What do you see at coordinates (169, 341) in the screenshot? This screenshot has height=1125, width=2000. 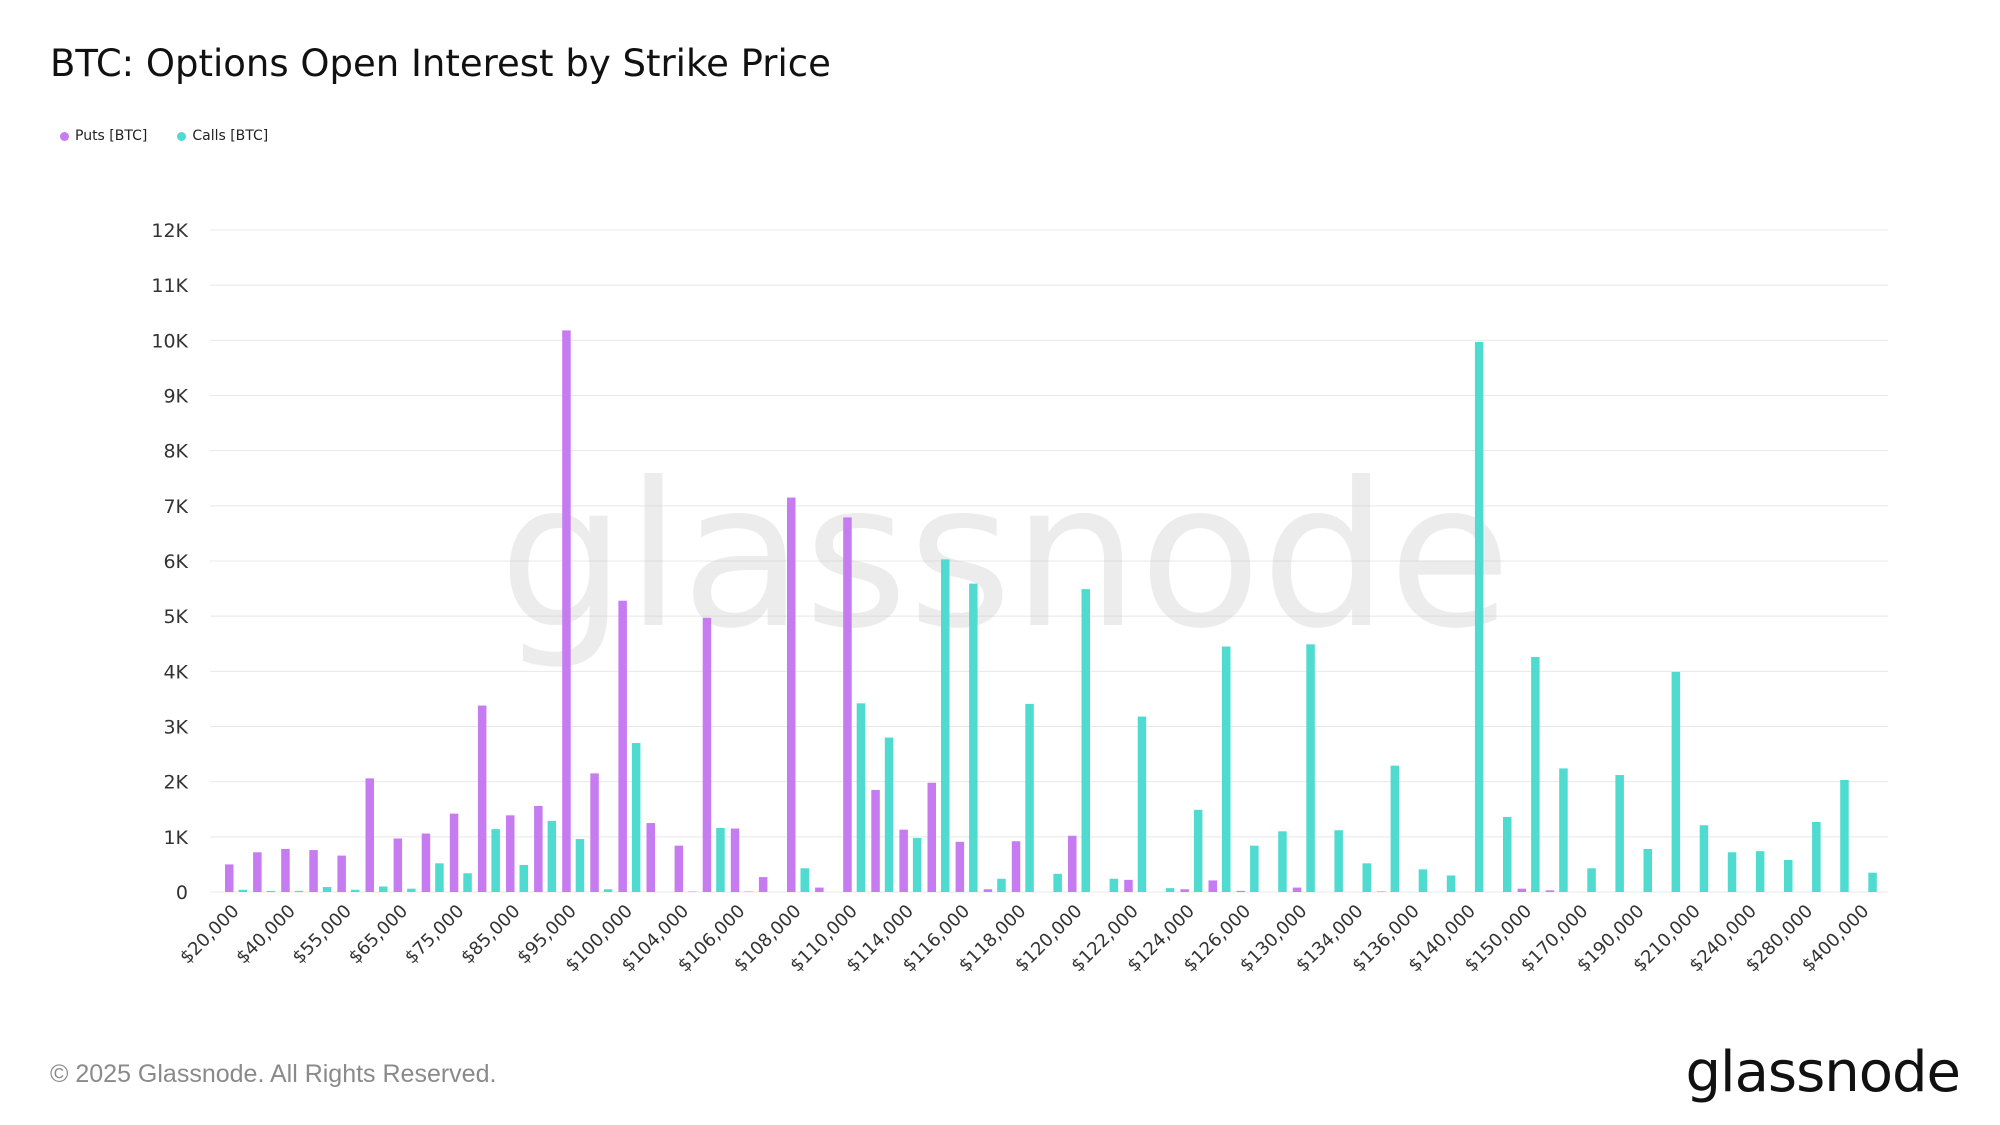 I see `y-tick-label: 10K` at bounding box center [169, 341].